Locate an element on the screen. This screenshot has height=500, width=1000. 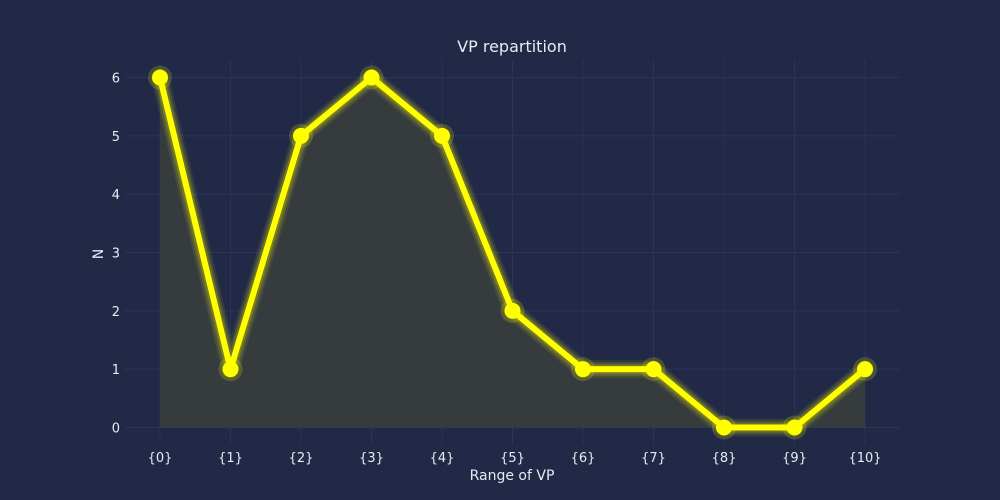
y-tick-label: 3 is located at coordinates (116, 254).